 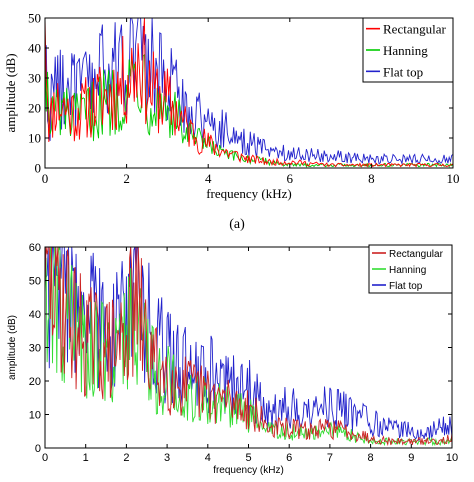 What do you see at coordinates (411, 458) in the screenshot?
I see `x-tick-label: 9` at bounding box center [411, 458].